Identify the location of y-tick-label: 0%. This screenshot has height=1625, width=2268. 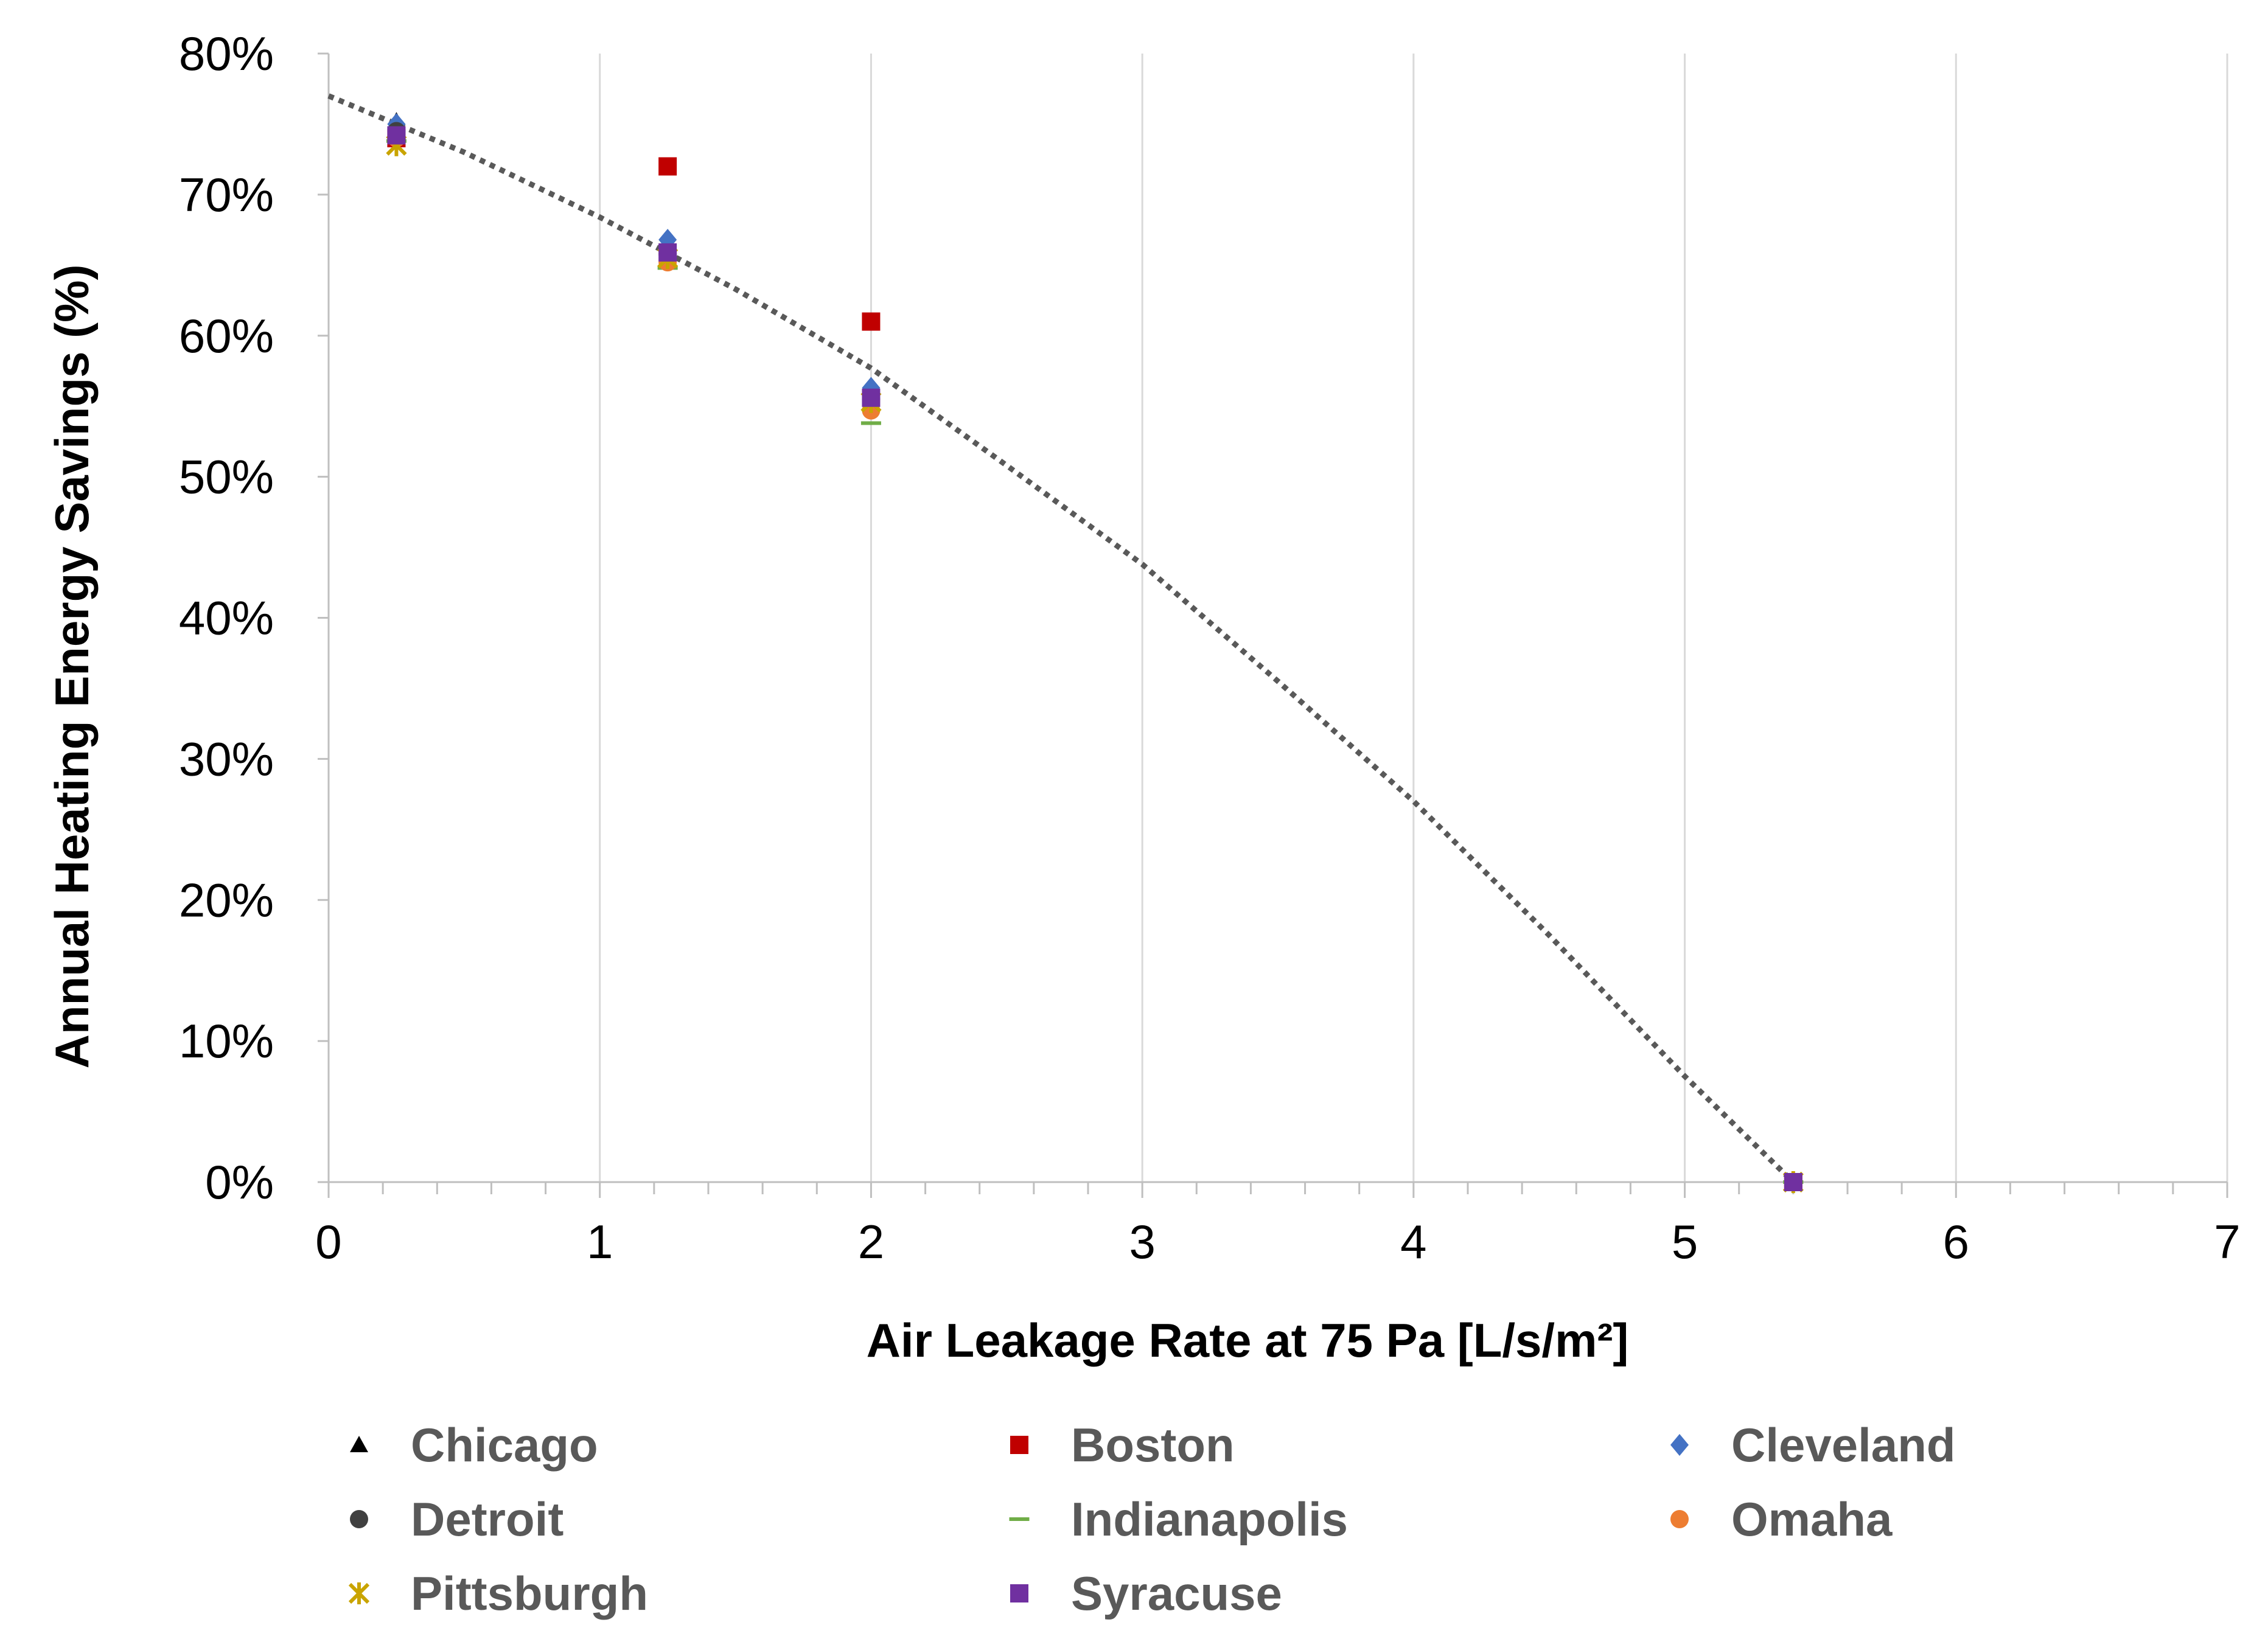
(239, 1182).